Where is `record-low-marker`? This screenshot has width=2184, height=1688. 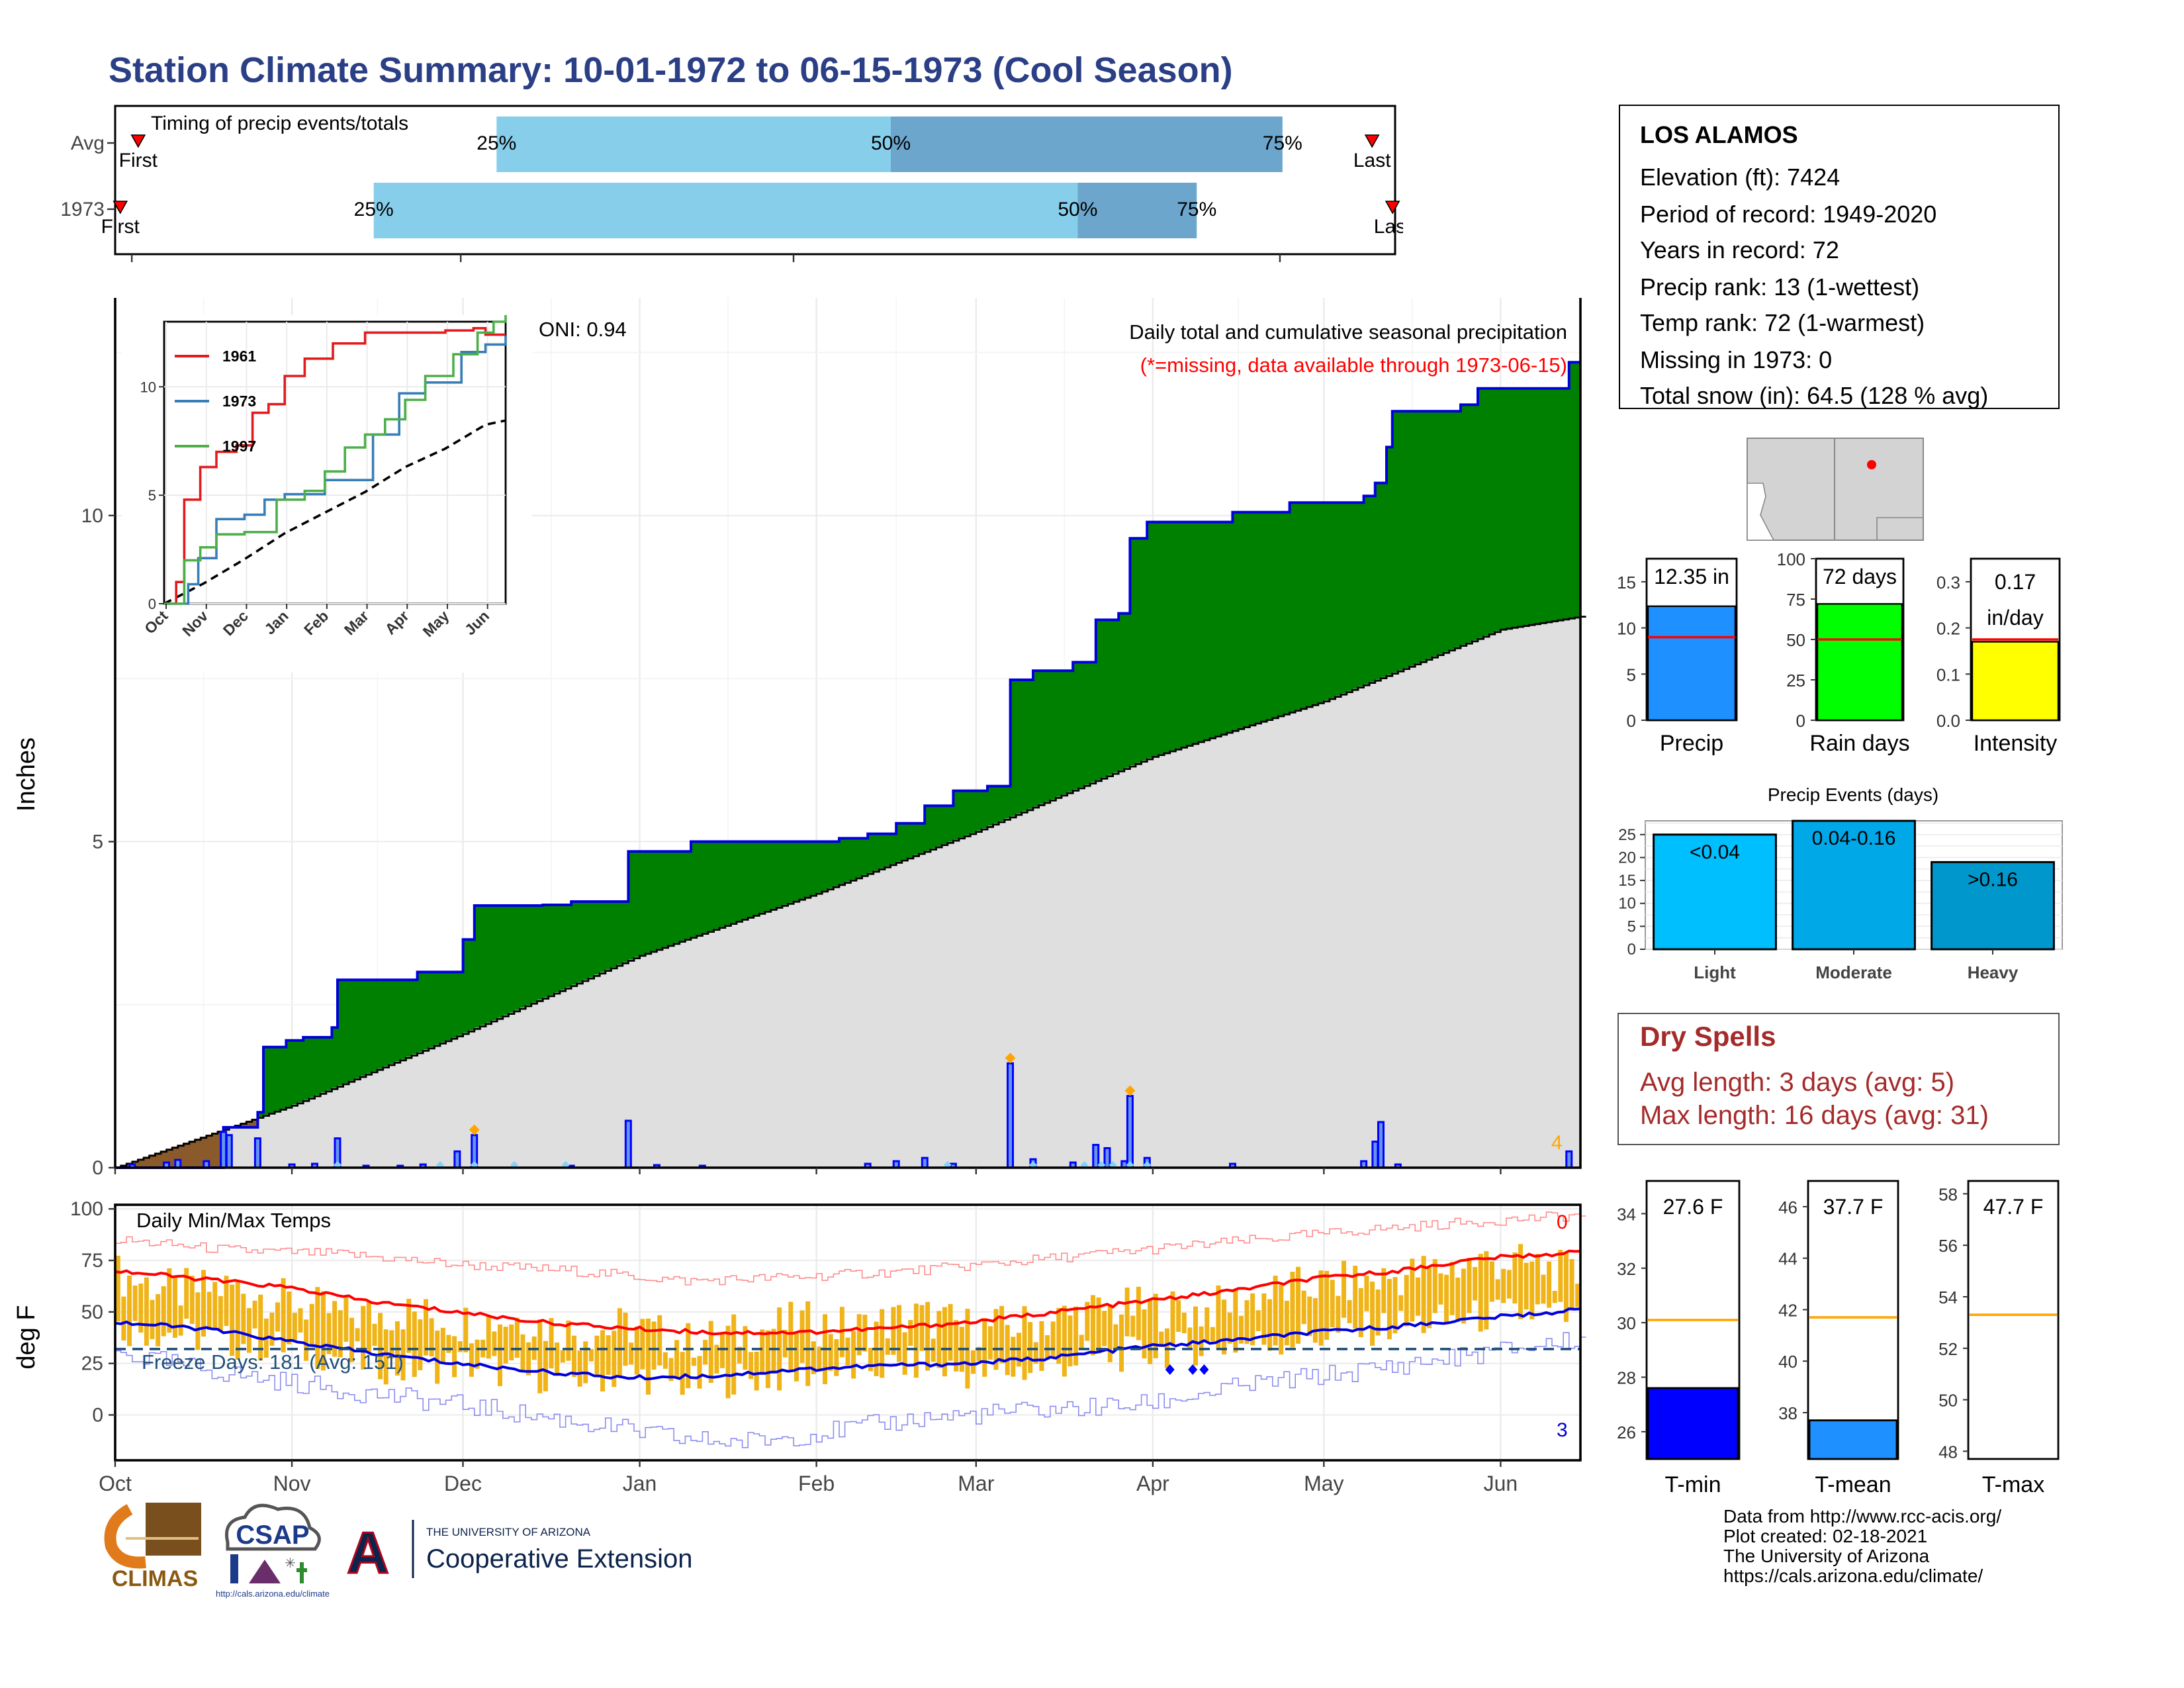
record-low-marker is located at coordinates (1170, 1370).